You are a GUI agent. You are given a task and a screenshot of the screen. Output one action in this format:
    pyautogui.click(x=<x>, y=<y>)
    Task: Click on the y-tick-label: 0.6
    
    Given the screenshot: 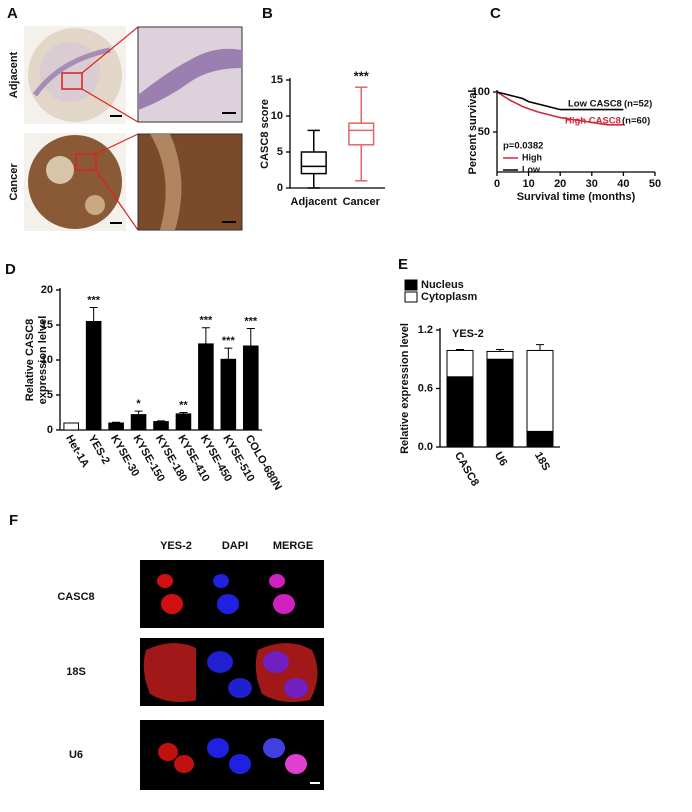 What is the action you would take?
    pyautogui.click(x=425, y=388)
    